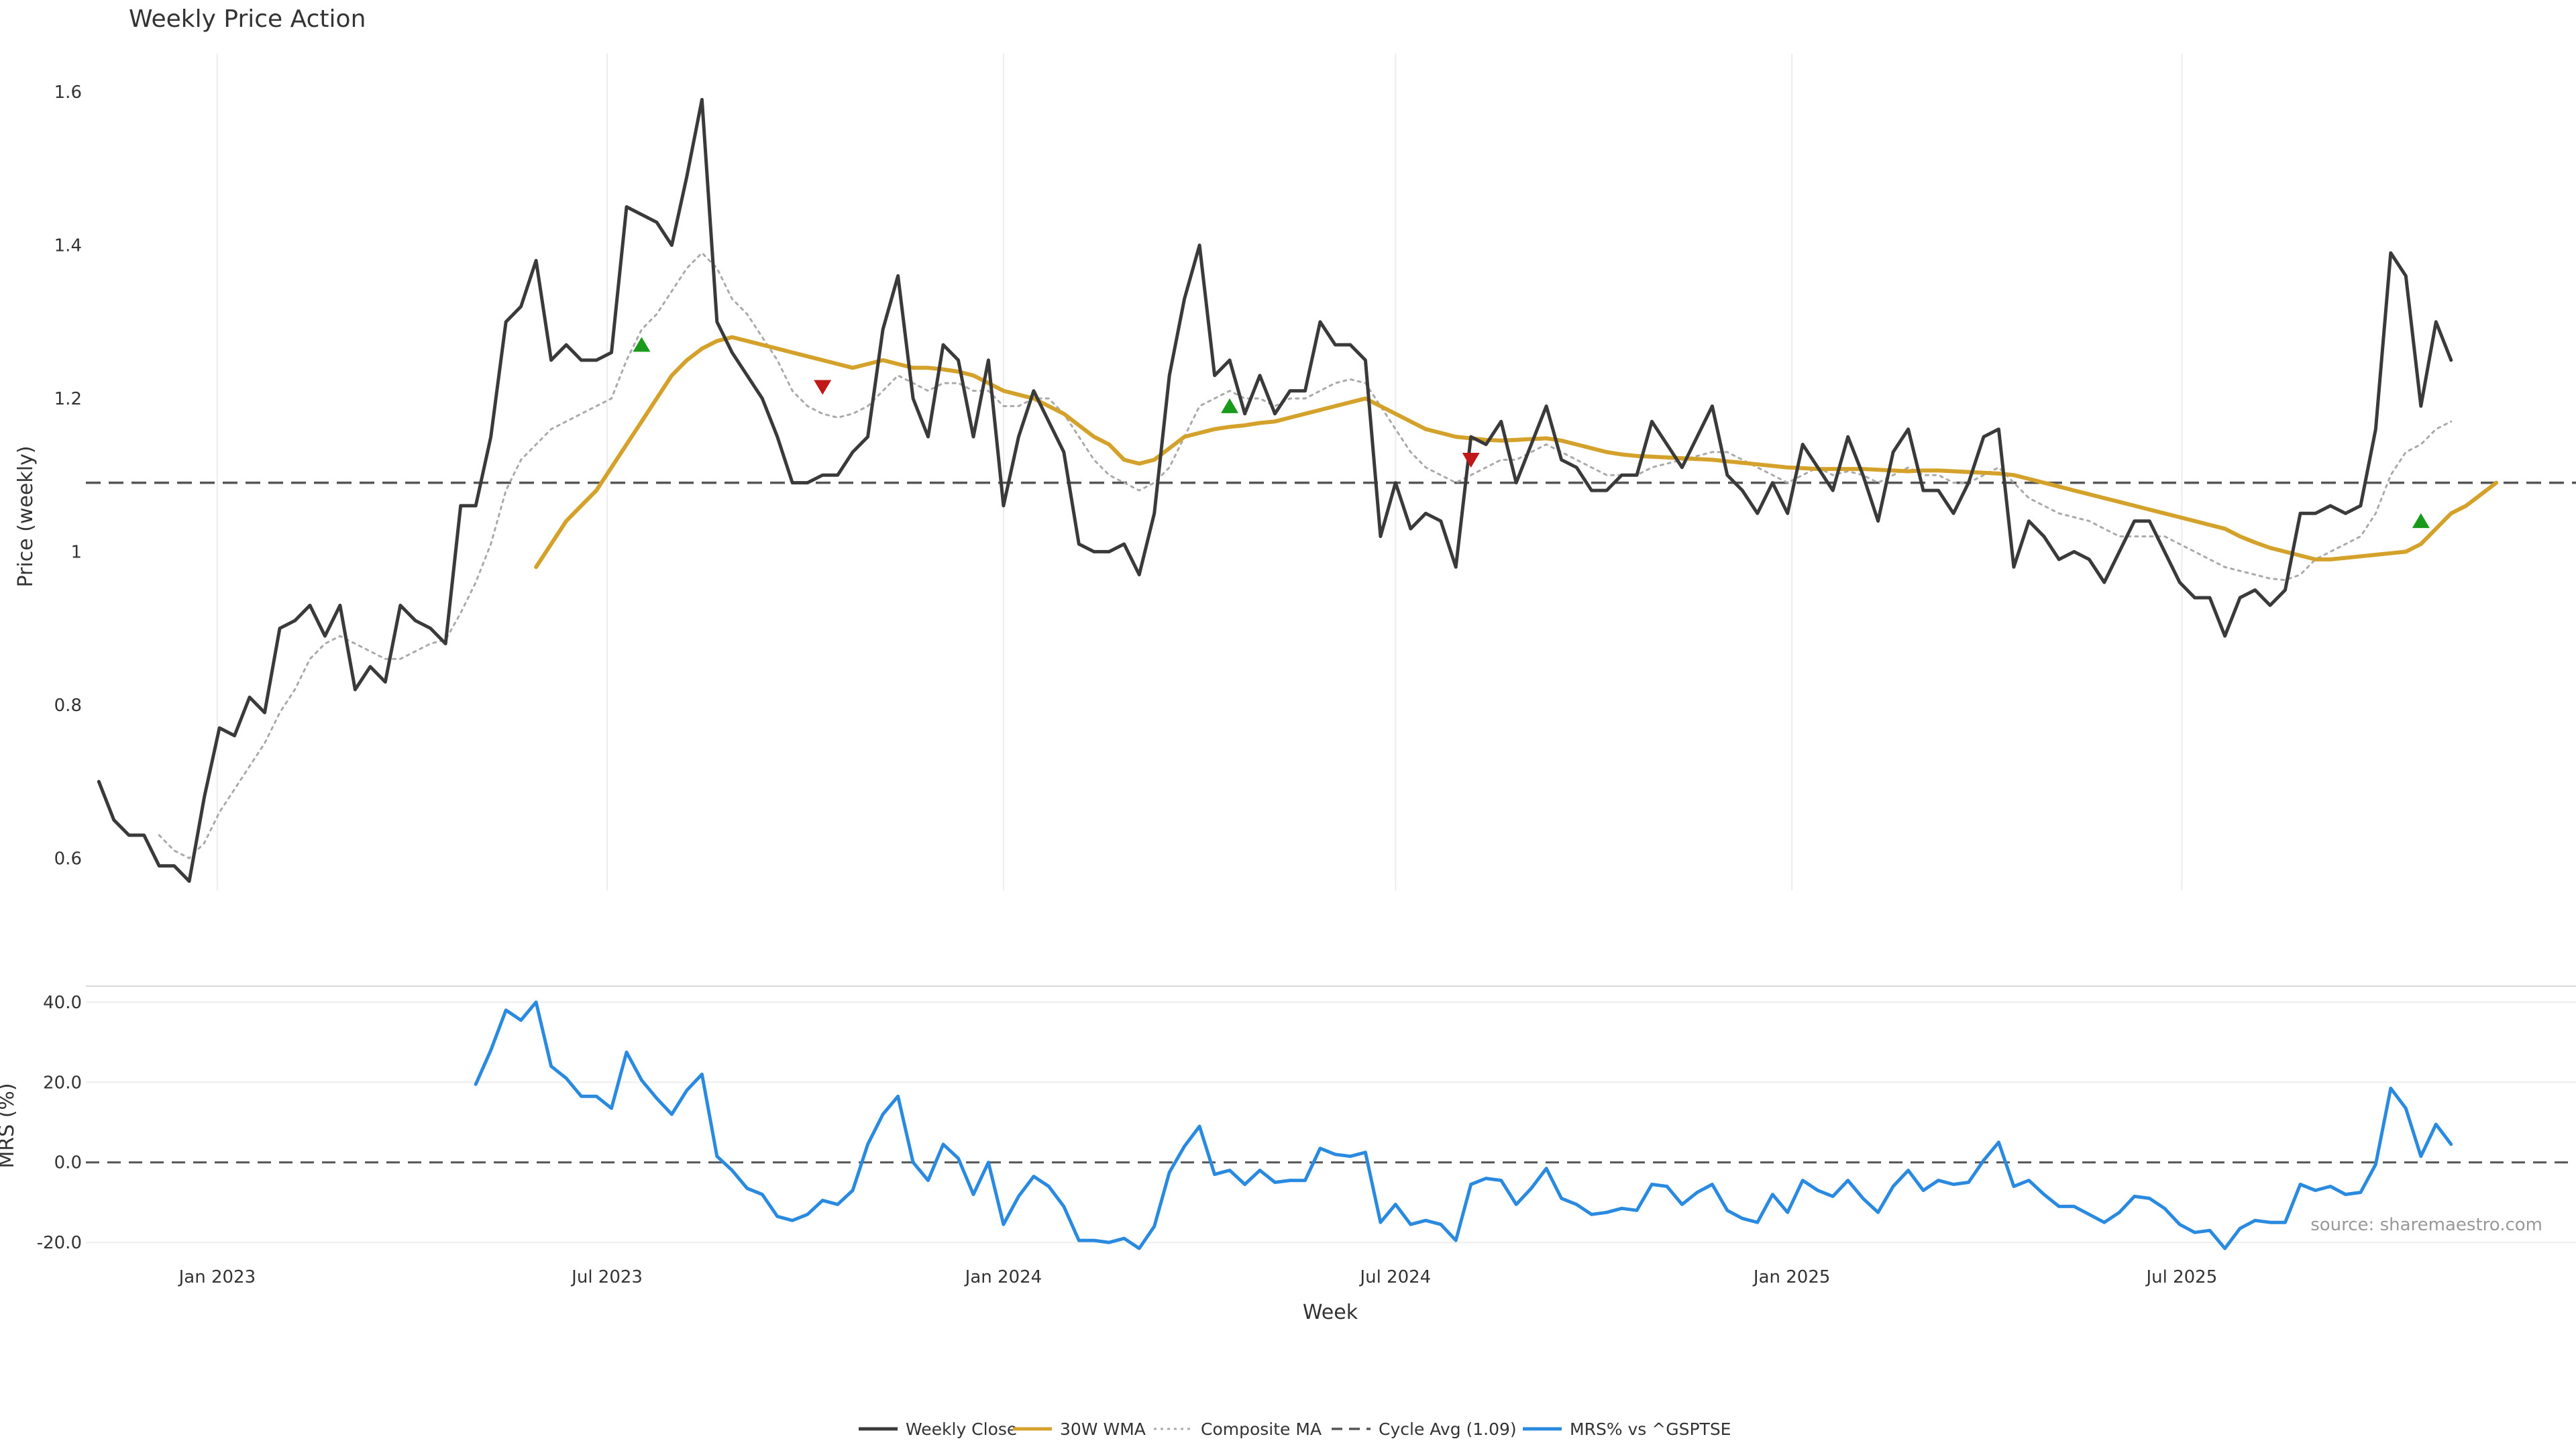  I want to click on x-tick-label: Jul 2024, so click(1394, 1277).